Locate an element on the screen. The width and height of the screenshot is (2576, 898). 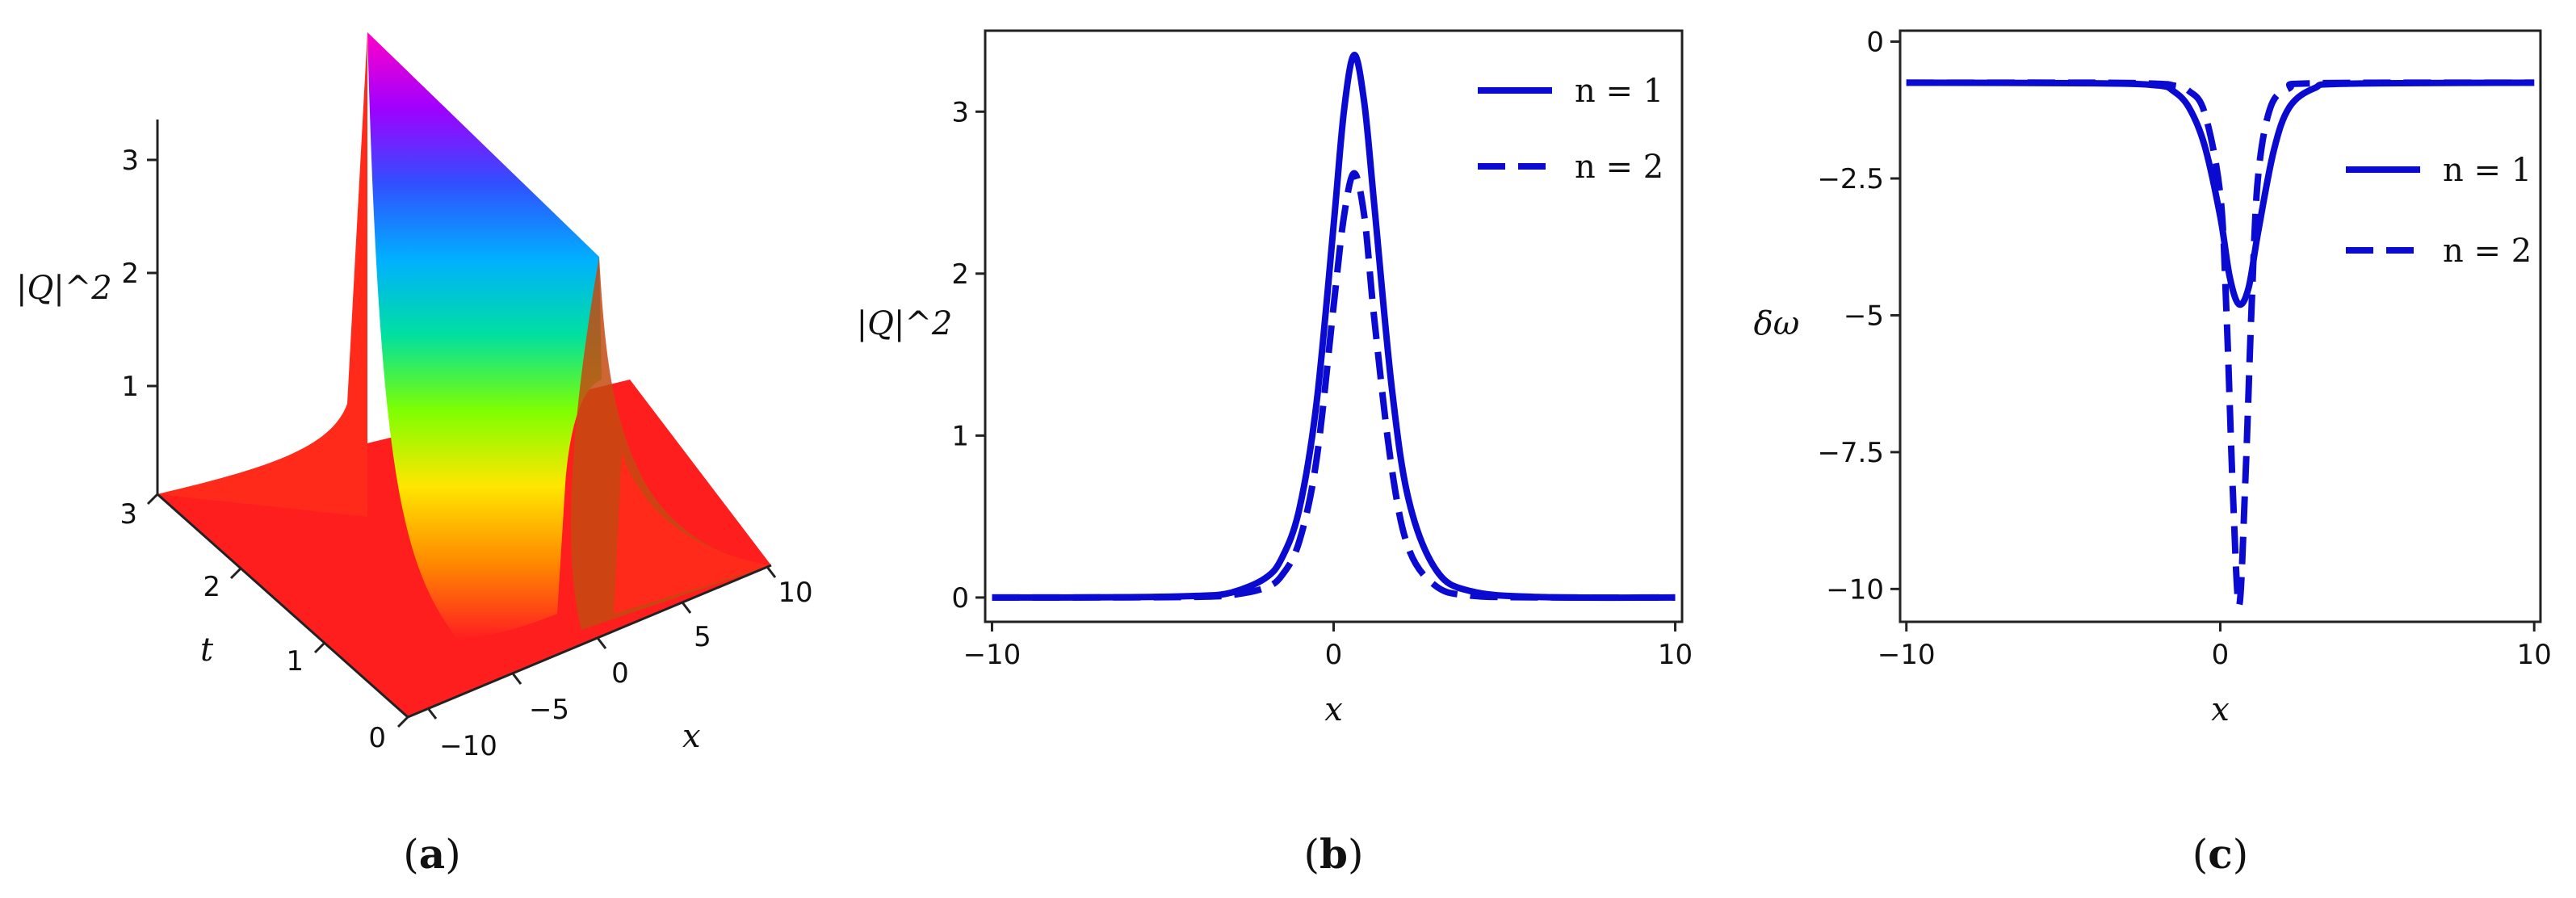
y-tick-label: −10 is located at coordinates (1855, 589).